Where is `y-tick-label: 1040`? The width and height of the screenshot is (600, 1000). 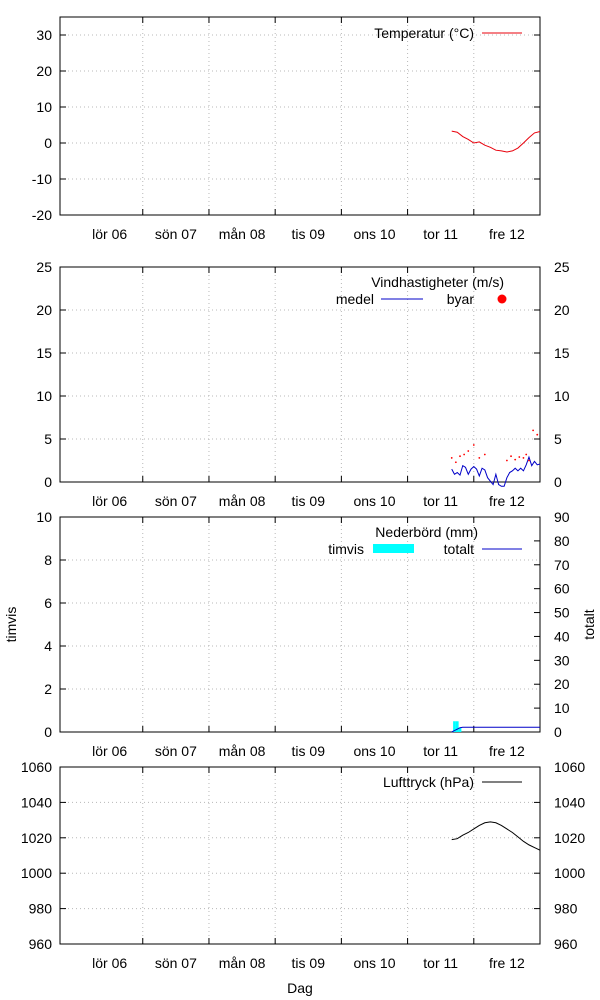 y-tick-label: 1040 is located at coordinates (36, 802).